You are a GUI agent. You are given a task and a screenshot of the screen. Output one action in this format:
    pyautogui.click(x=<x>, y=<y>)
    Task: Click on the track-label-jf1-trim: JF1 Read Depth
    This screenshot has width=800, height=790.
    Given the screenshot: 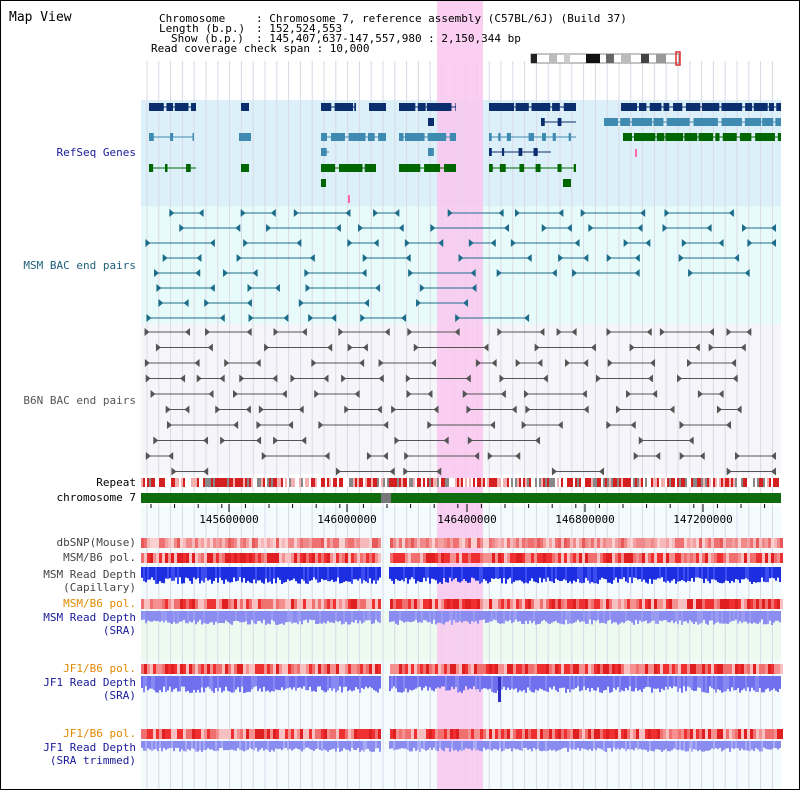 What is the action you would take?
    pyautogui.click(x=89, y=747)
    